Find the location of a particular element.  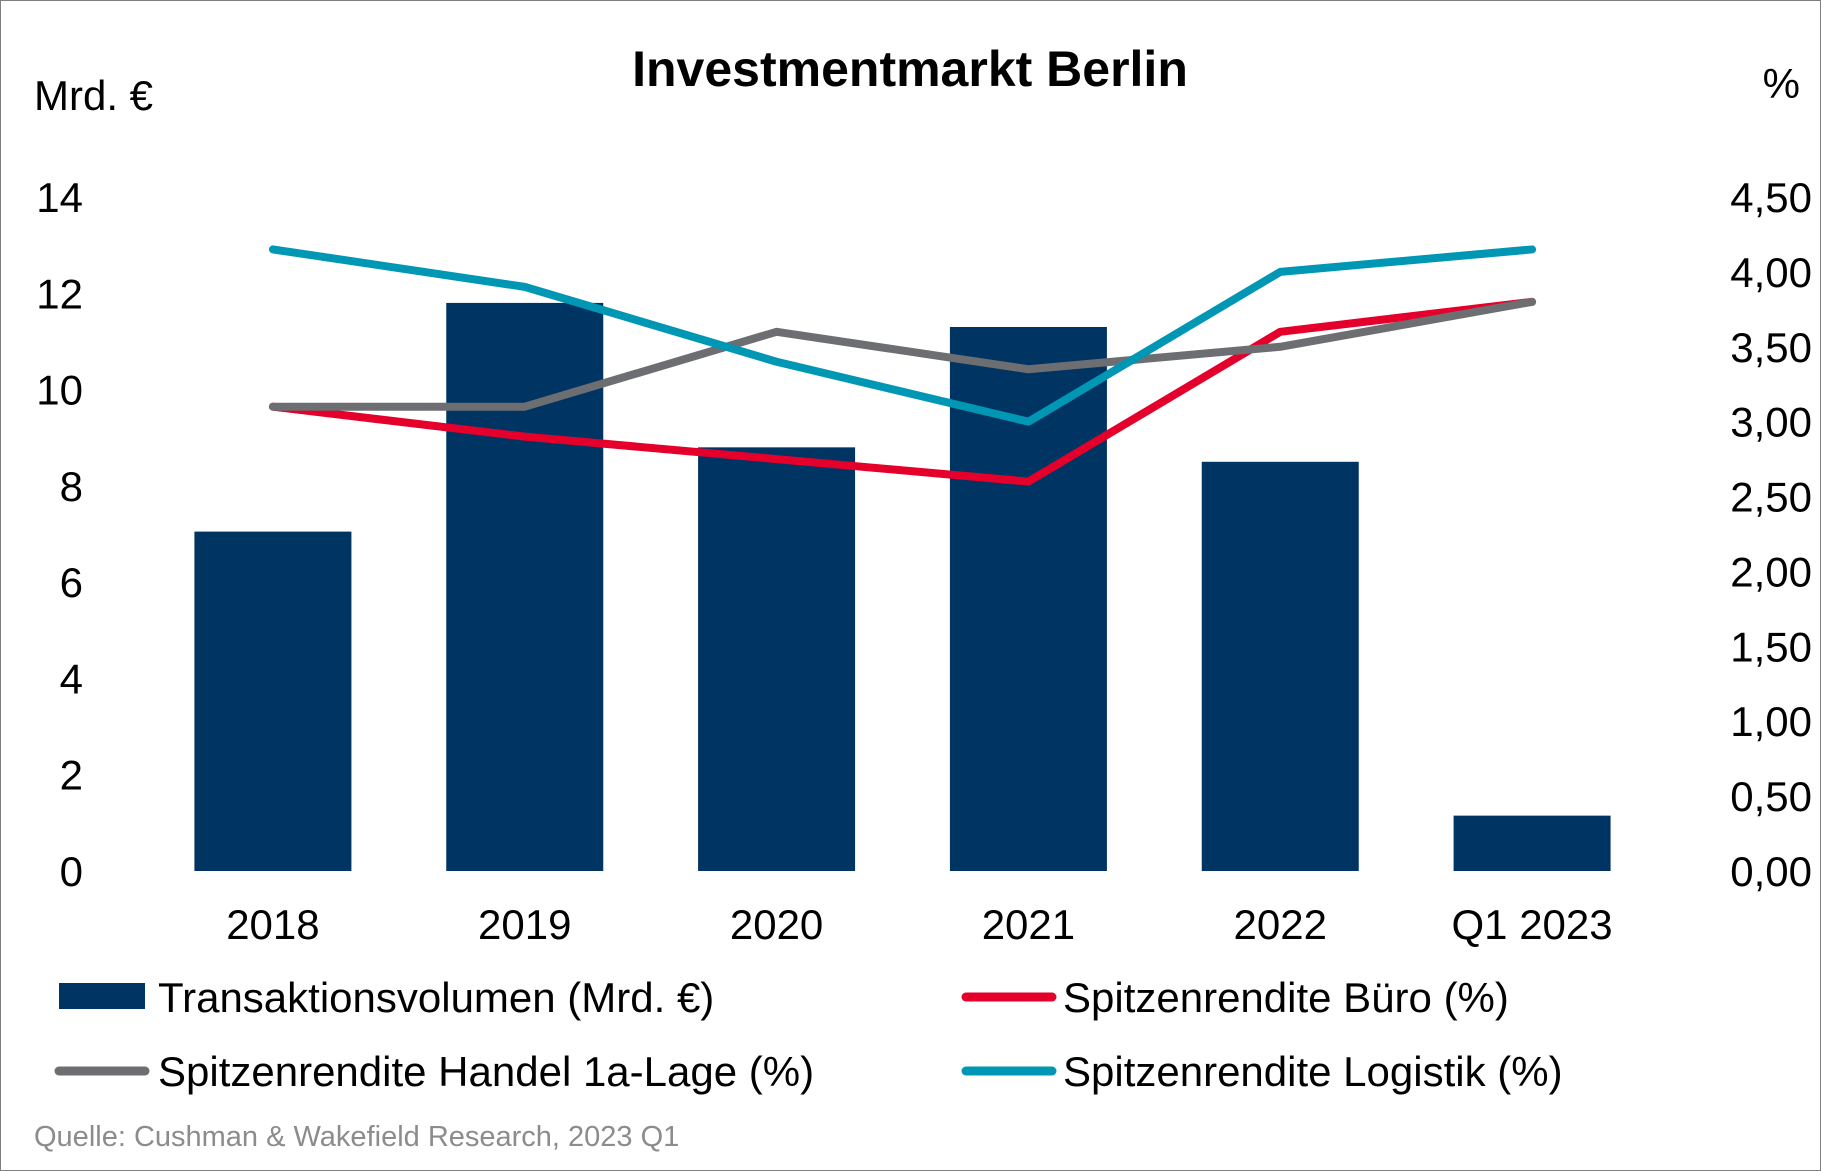

legend-label-transaktionsvolumen: Transaktionsvolumen (Mrd. €) is located at coordinates (436, 997).